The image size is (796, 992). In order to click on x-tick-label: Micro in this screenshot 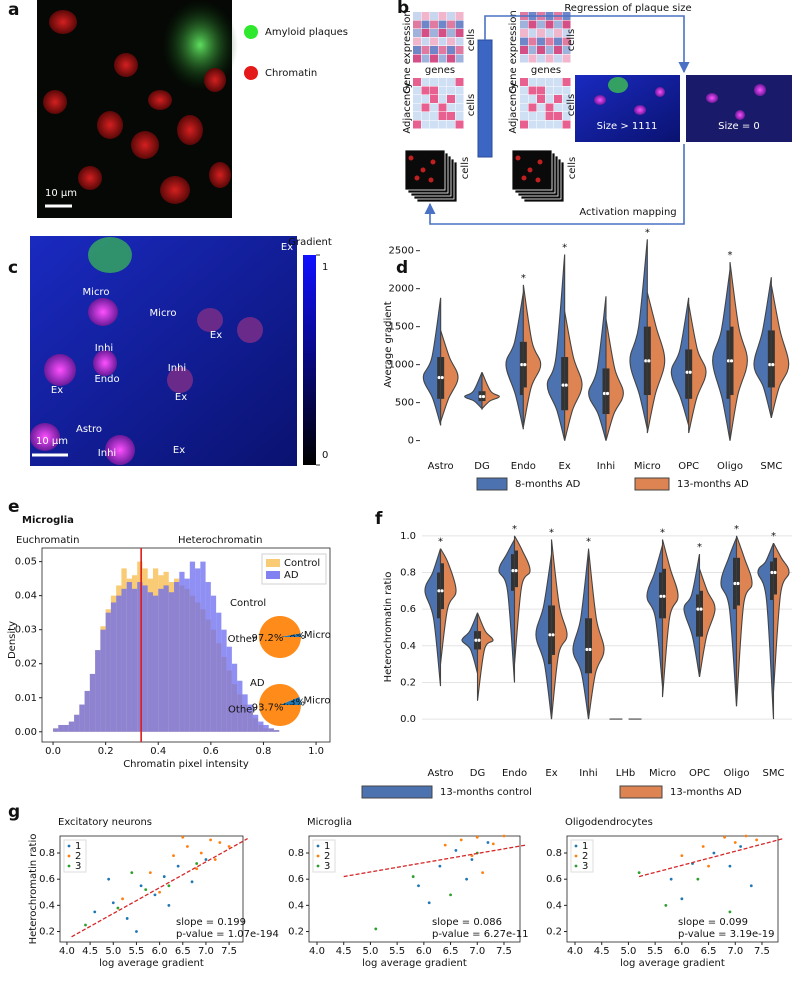, I will do `click(647, 466)`.